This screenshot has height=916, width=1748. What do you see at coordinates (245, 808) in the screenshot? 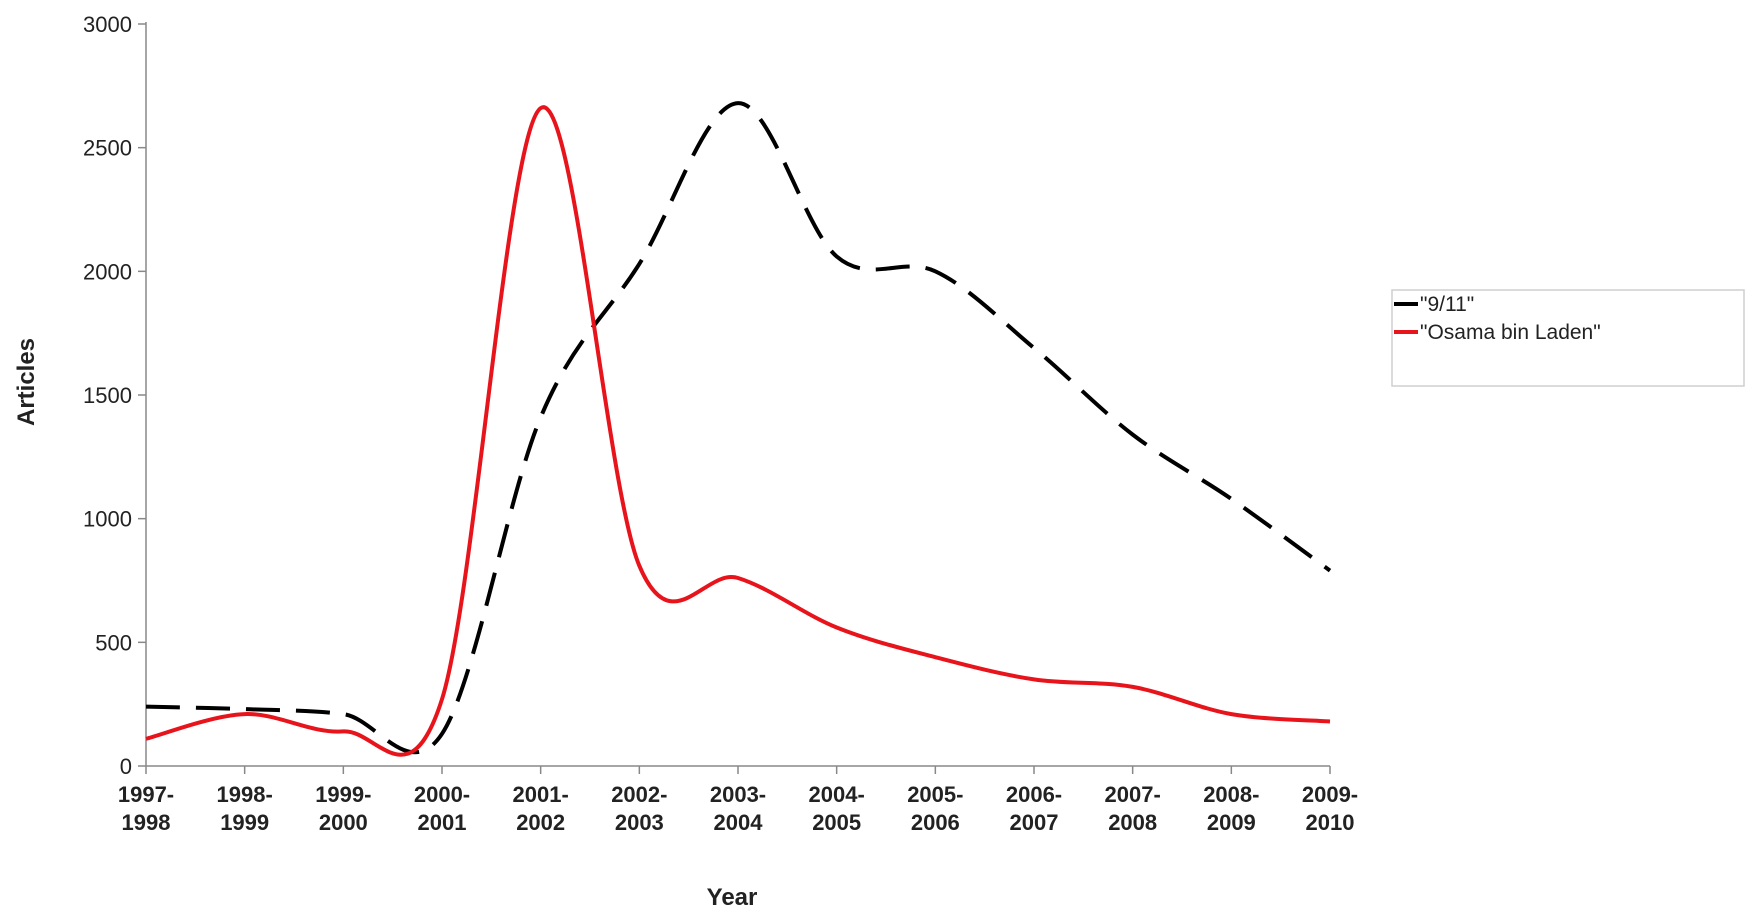
I see `x-tick-label: 1998- 1999` at bounding box center [245, 808].